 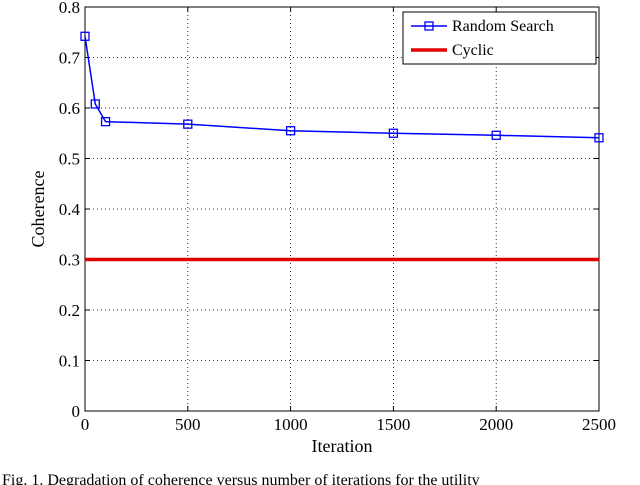 I want to click on x-tick-label: 2500, so click(x=599, y=424).